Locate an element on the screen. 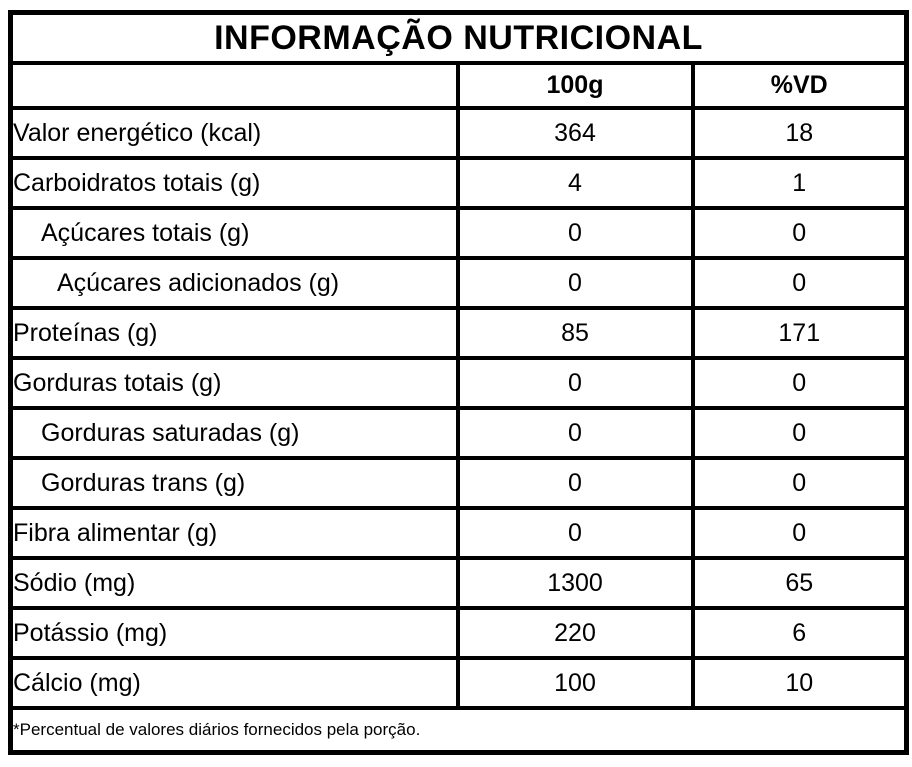  table-row: Sódio (mg) 1300 65 is located at coordinates (458, 583).